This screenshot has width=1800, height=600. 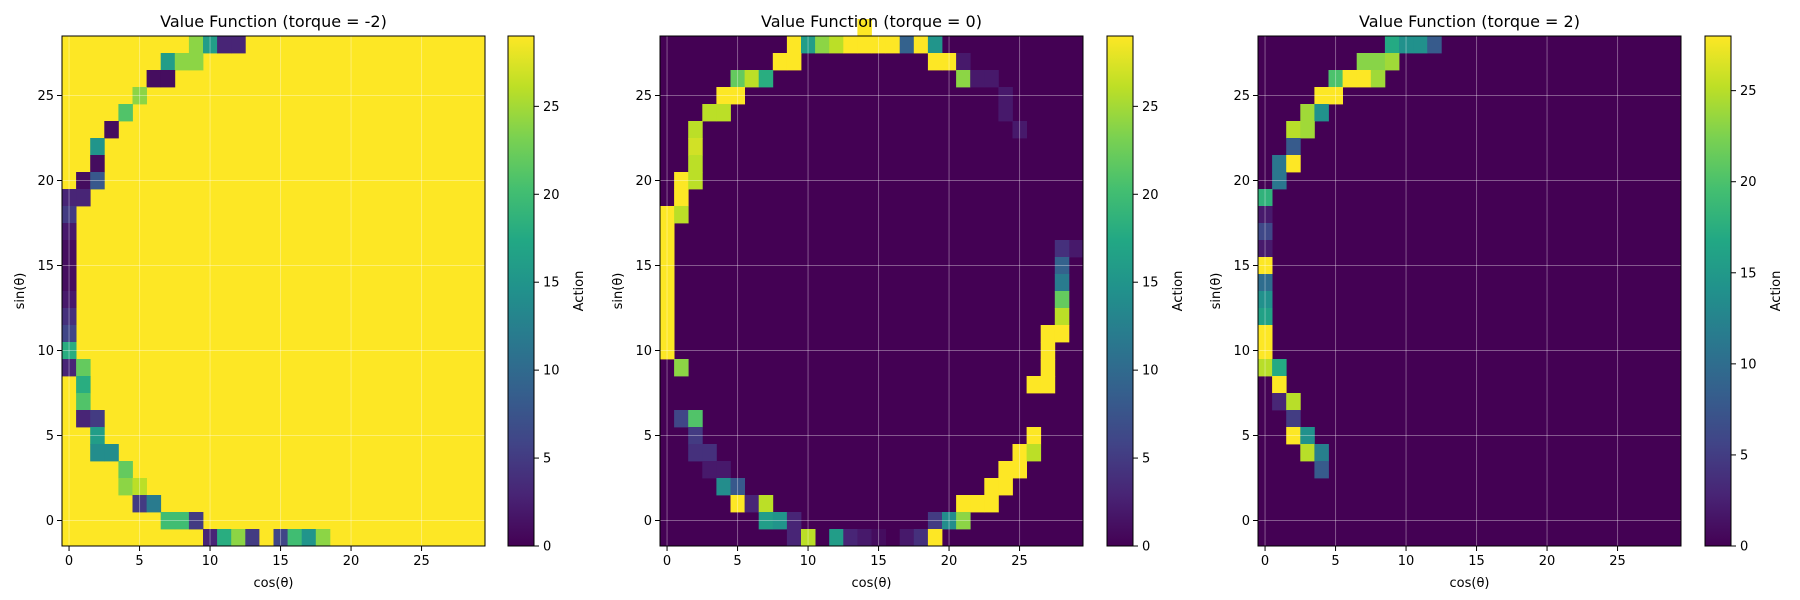 I want to click on y-tick-label: 5, so click(x=50, y=436).